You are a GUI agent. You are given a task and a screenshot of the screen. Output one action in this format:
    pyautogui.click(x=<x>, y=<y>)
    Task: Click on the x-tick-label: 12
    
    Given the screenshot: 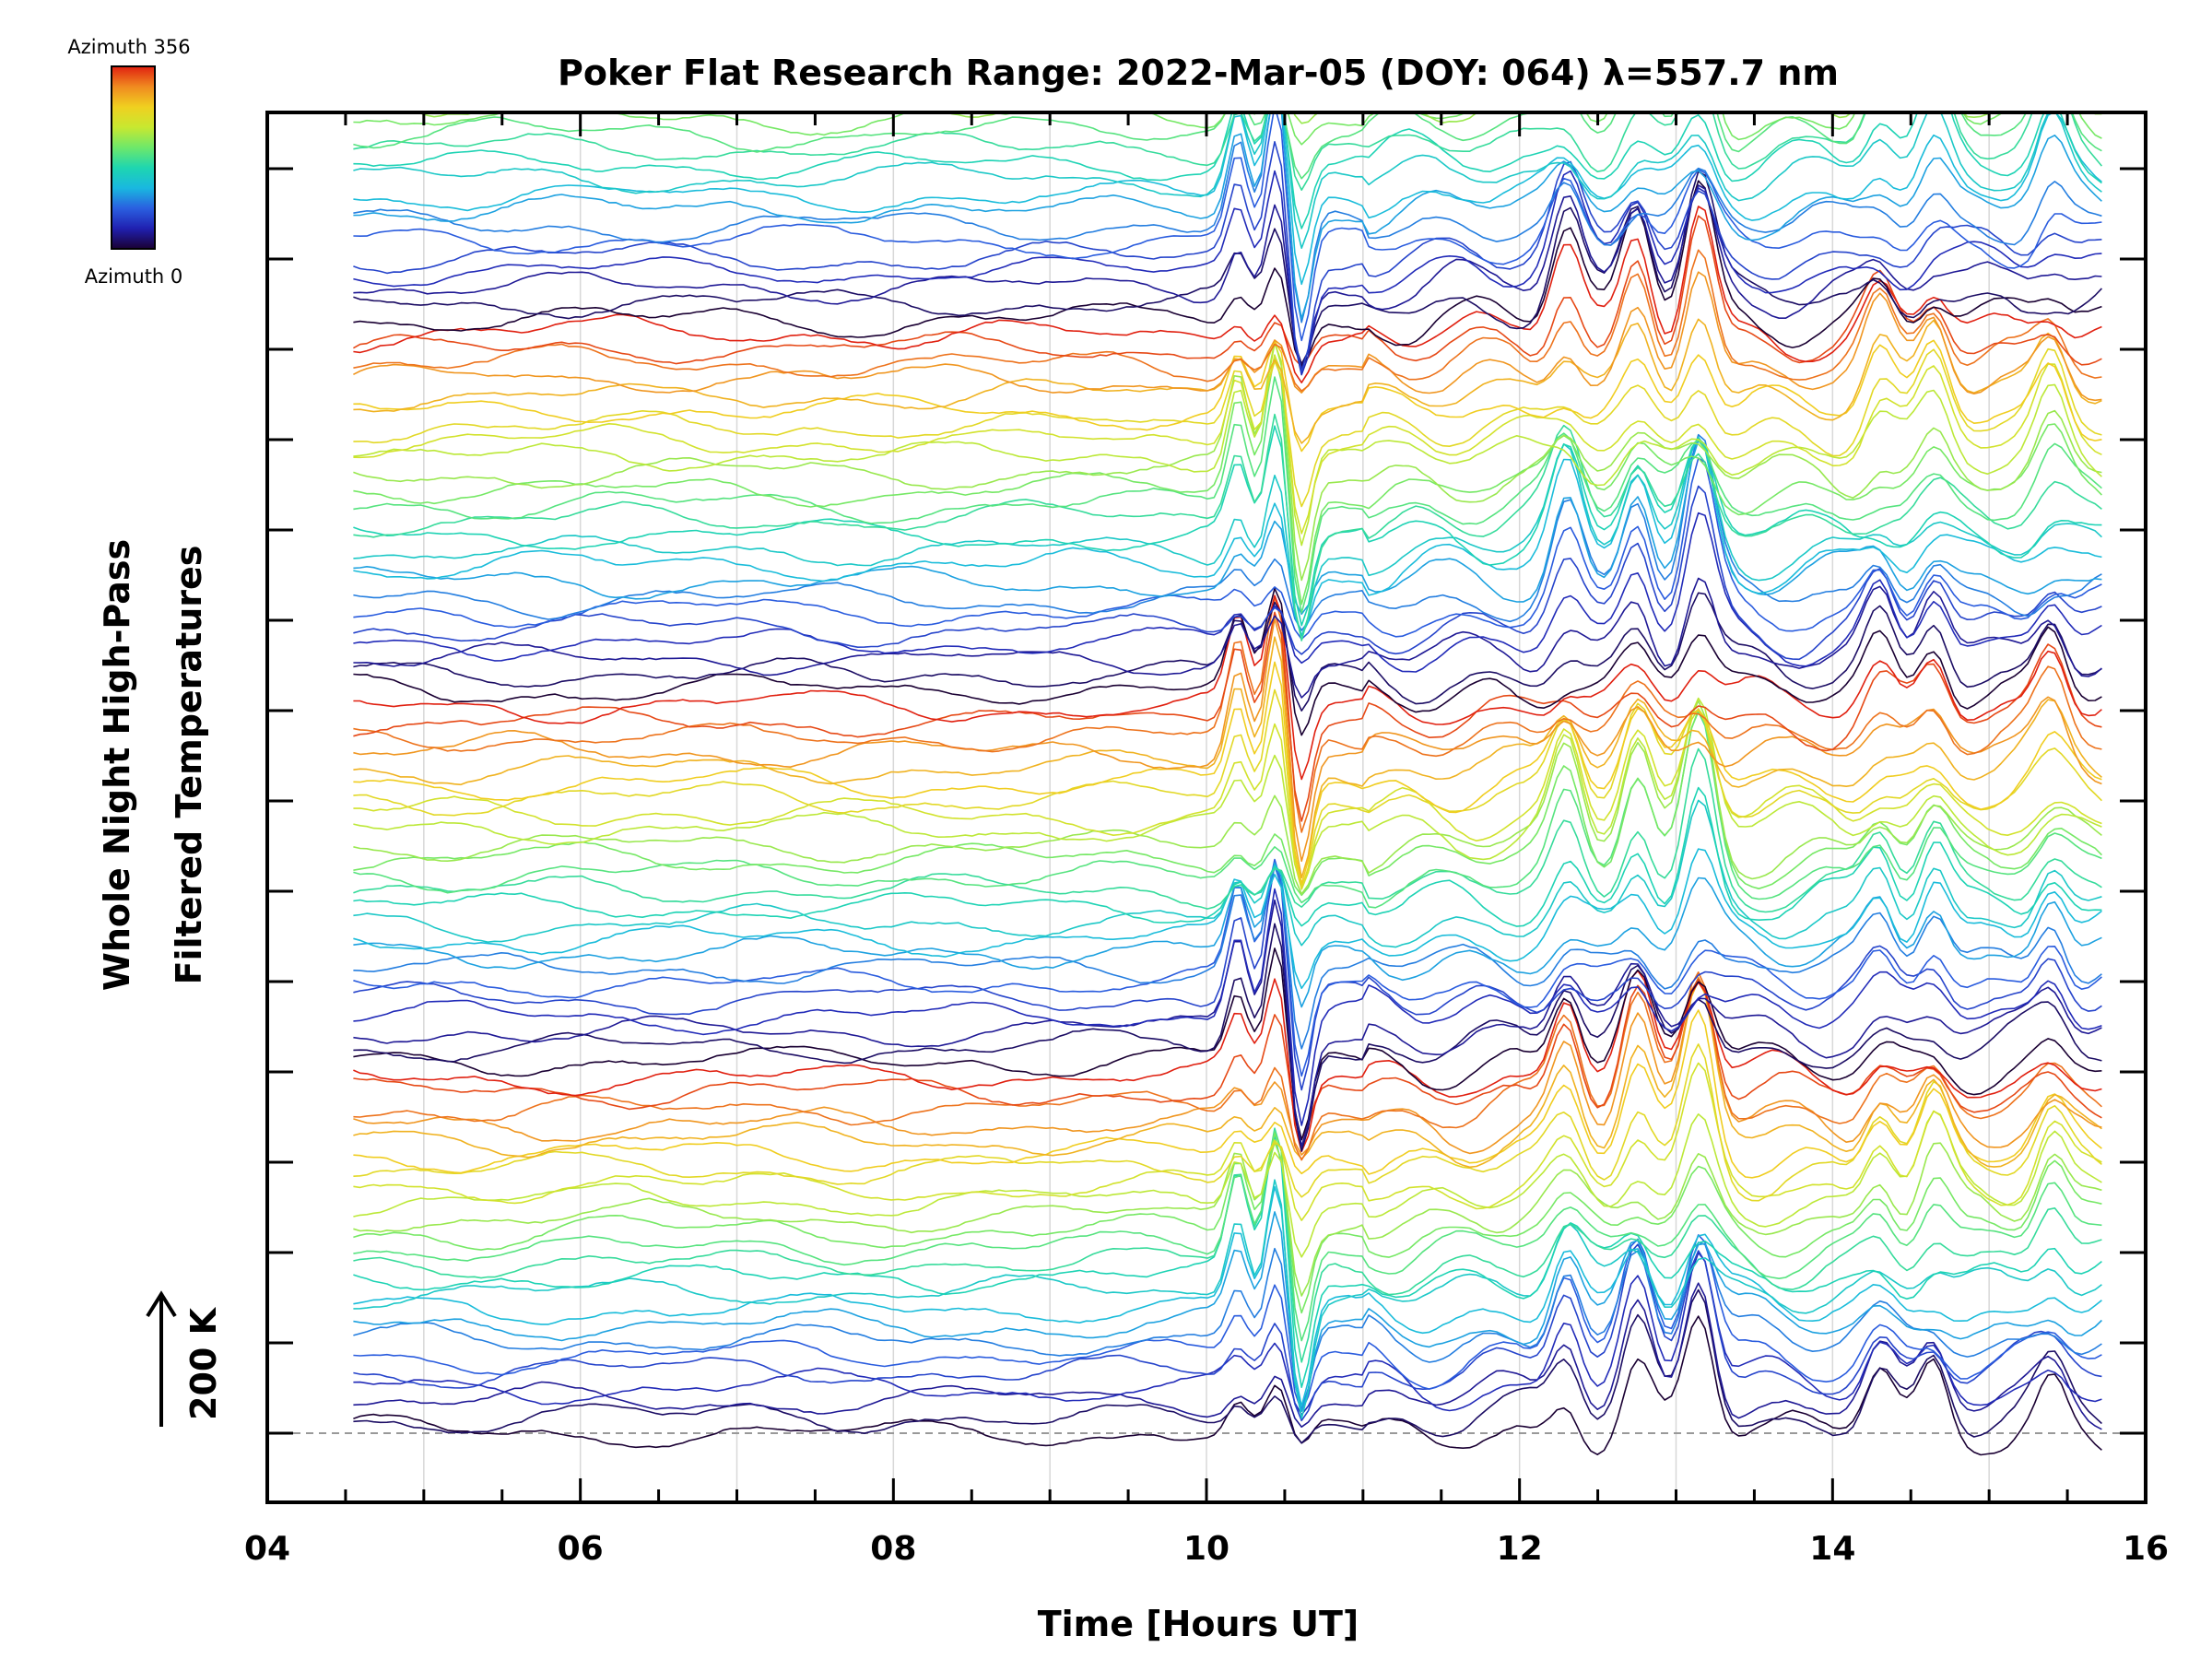 What is the action you would take?
    pyautogui.click(x=1520, y=1549)
    